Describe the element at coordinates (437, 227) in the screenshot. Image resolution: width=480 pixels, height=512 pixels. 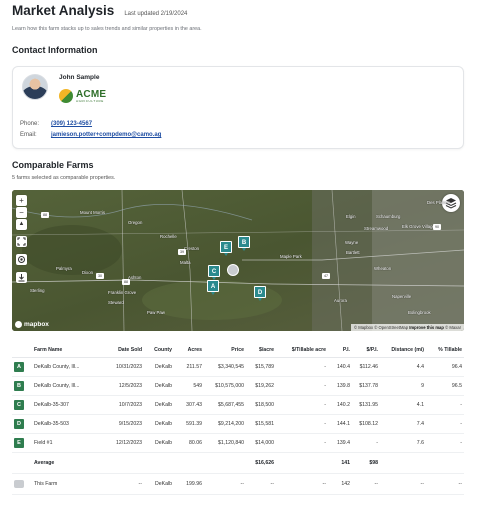
I see `highway-shield: 90` at that location.